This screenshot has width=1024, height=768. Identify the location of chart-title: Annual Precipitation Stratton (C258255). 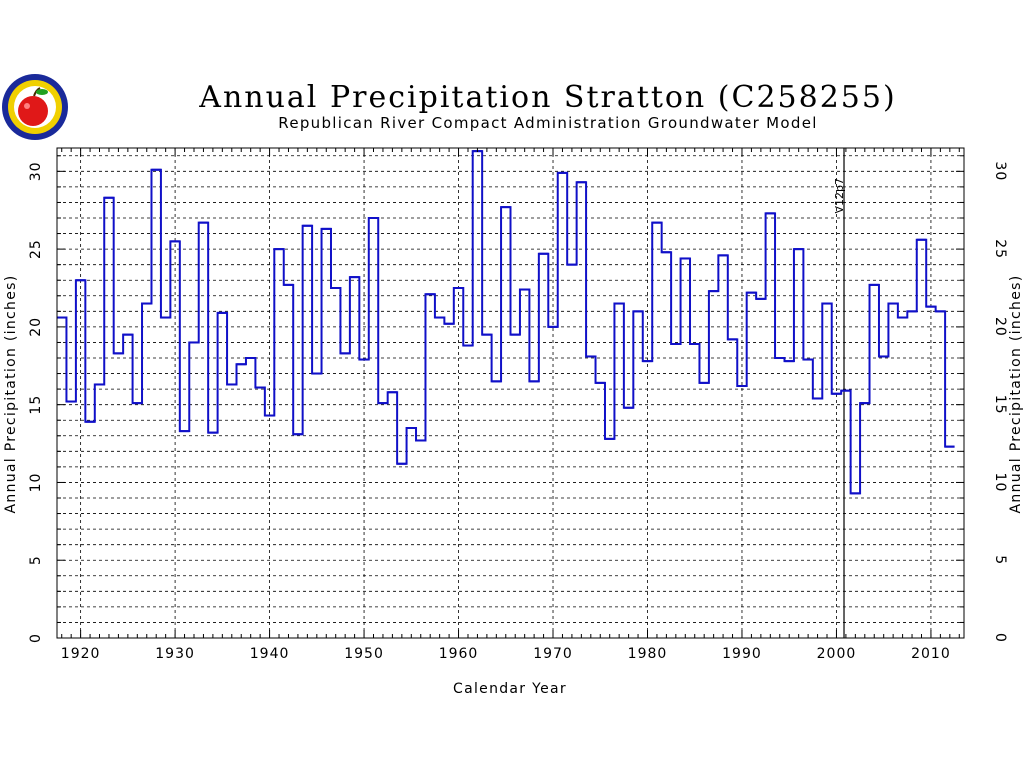
(547, 97).